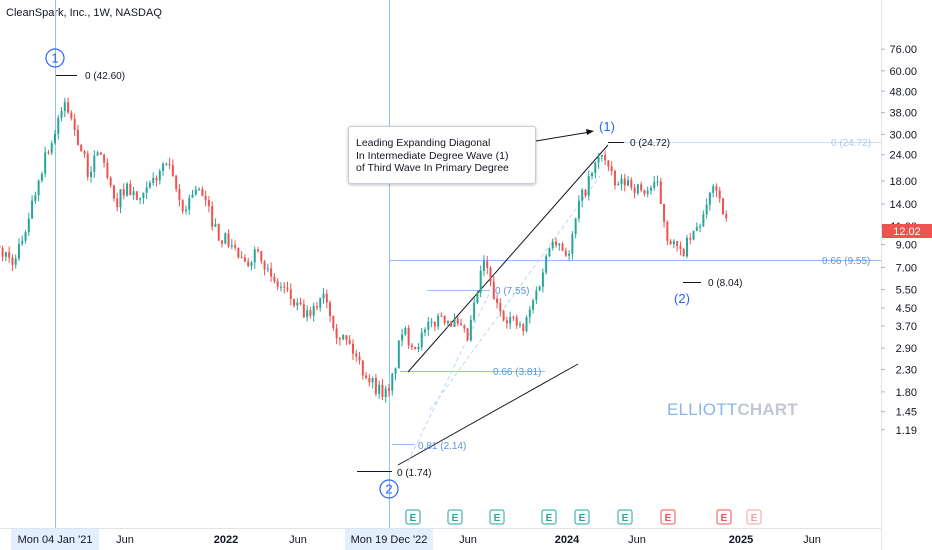 The height and width of the screenshot is (550, 932). Describe the element at coordinates (903, 92) in the screenshot. I see `price-tick-label: 48.00` at that location.